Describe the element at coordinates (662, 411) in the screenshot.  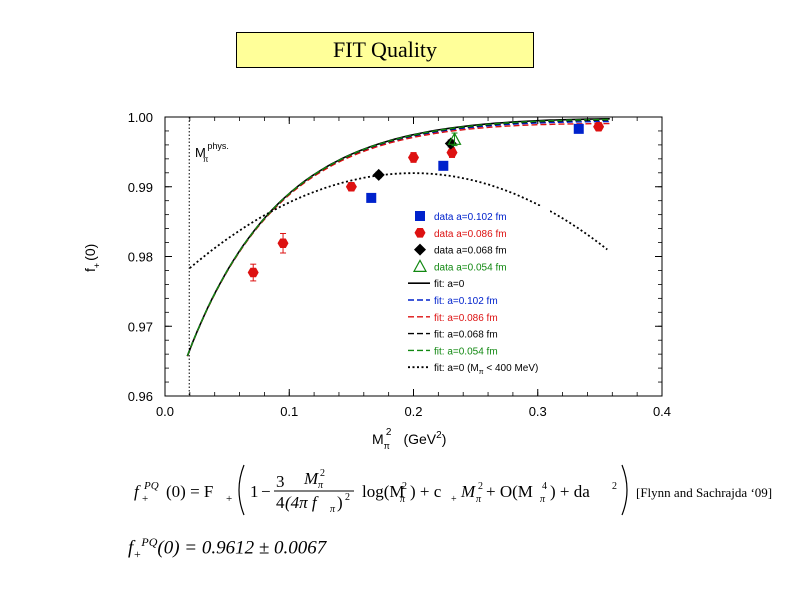
I see `x-tick-label: 0.4` at that location.